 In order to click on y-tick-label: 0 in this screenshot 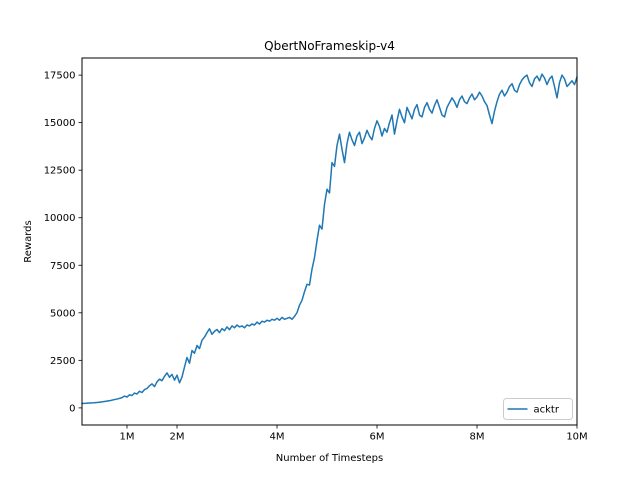, I will do `click(72, 408)`.